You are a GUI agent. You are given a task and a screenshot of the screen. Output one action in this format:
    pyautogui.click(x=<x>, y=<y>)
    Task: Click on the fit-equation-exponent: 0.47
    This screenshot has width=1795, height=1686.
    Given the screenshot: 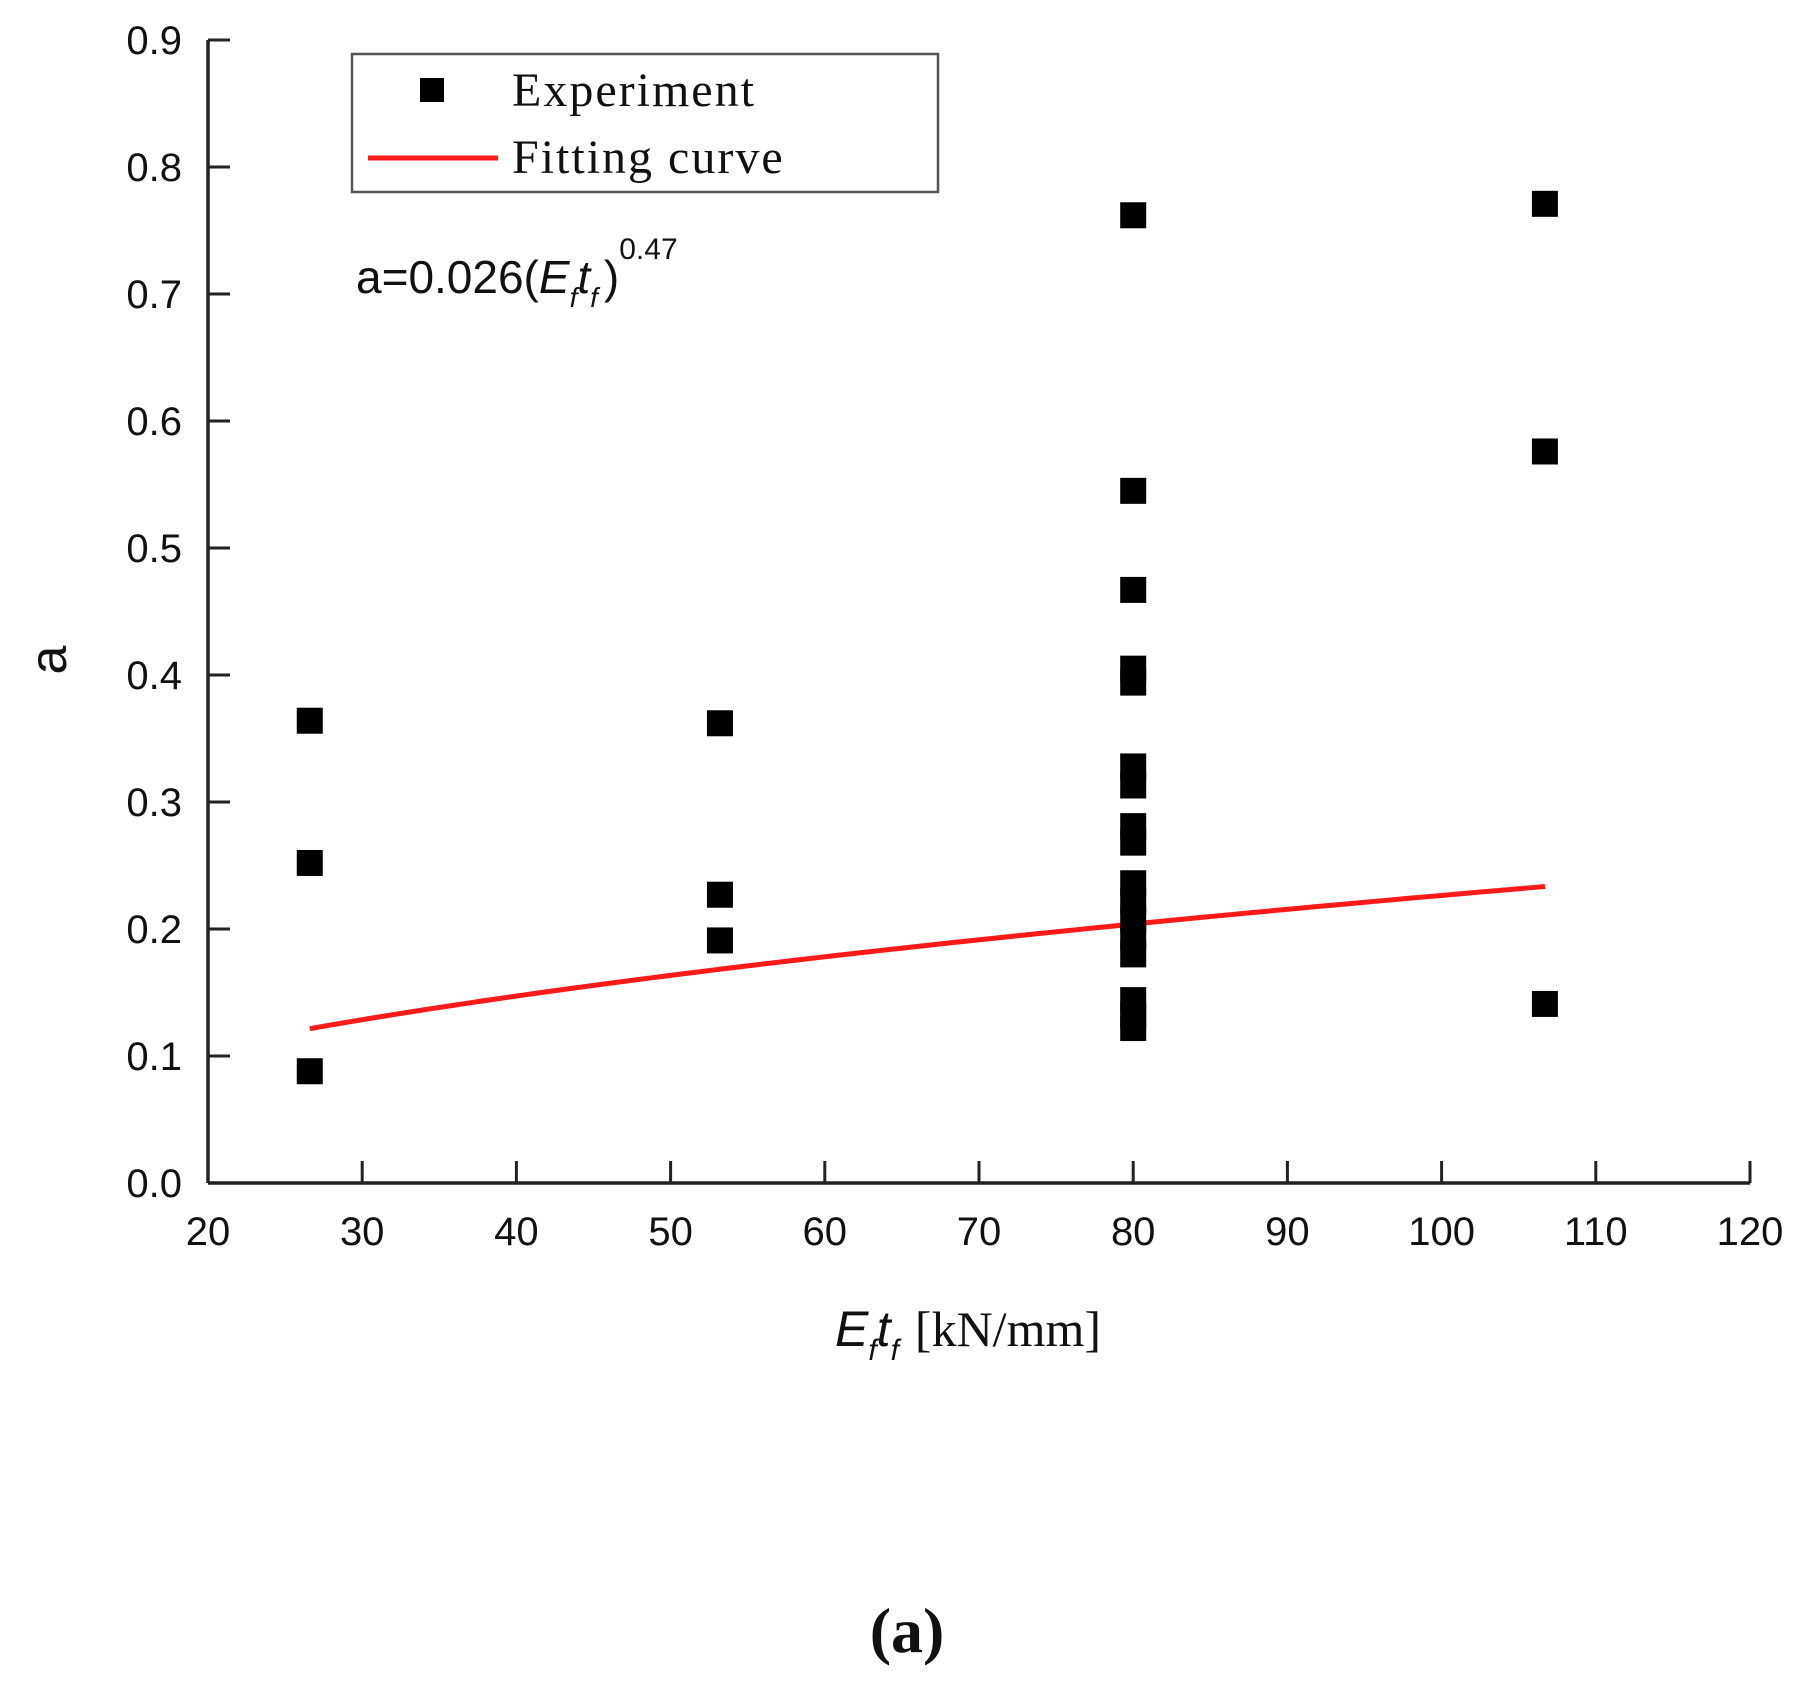 What is the action you would take?
    pyautogui.click(x=648, y=249)
    